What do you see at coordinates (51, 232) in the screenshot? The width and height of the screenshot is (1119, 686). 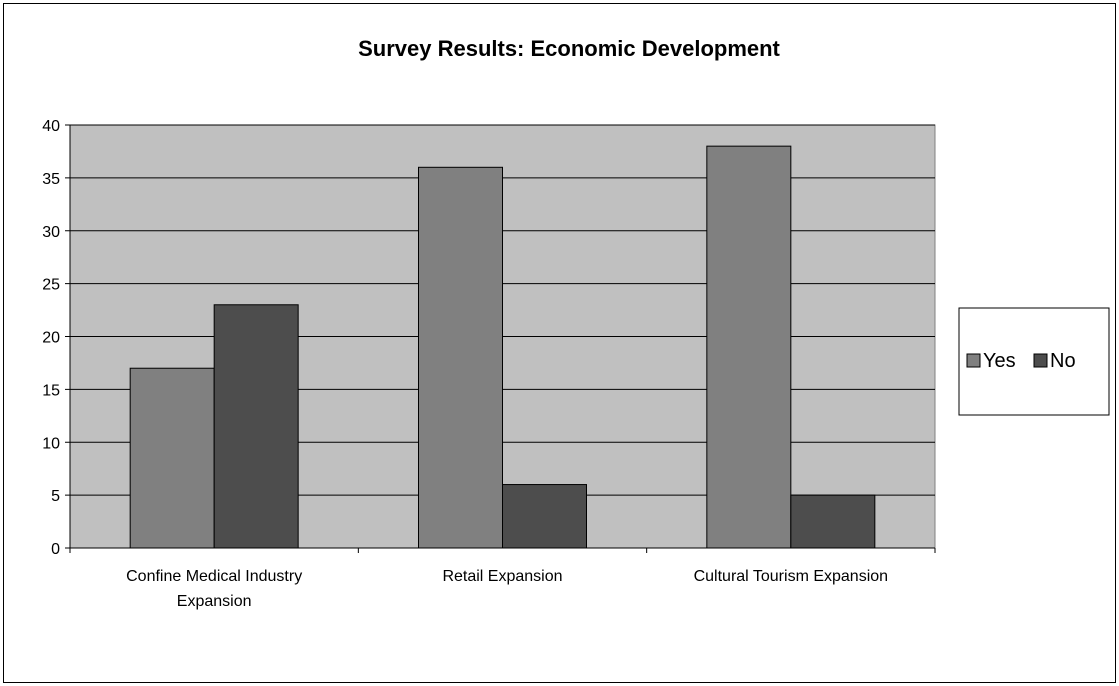 I see `y-tick-label: 30` at bounding box center [51, 232].